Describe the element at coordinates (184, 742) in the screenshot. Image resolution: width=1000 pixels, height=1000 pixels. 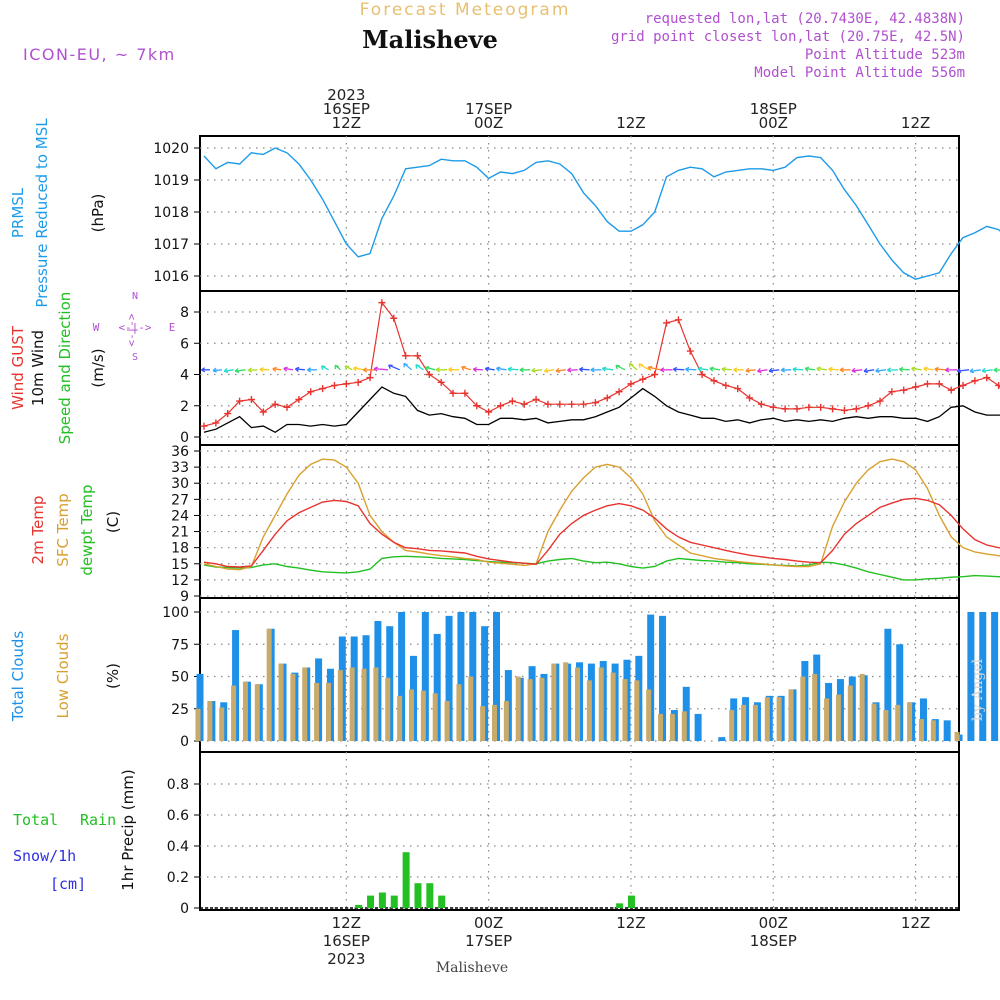
I see `y-tick-label: 0` at that location.